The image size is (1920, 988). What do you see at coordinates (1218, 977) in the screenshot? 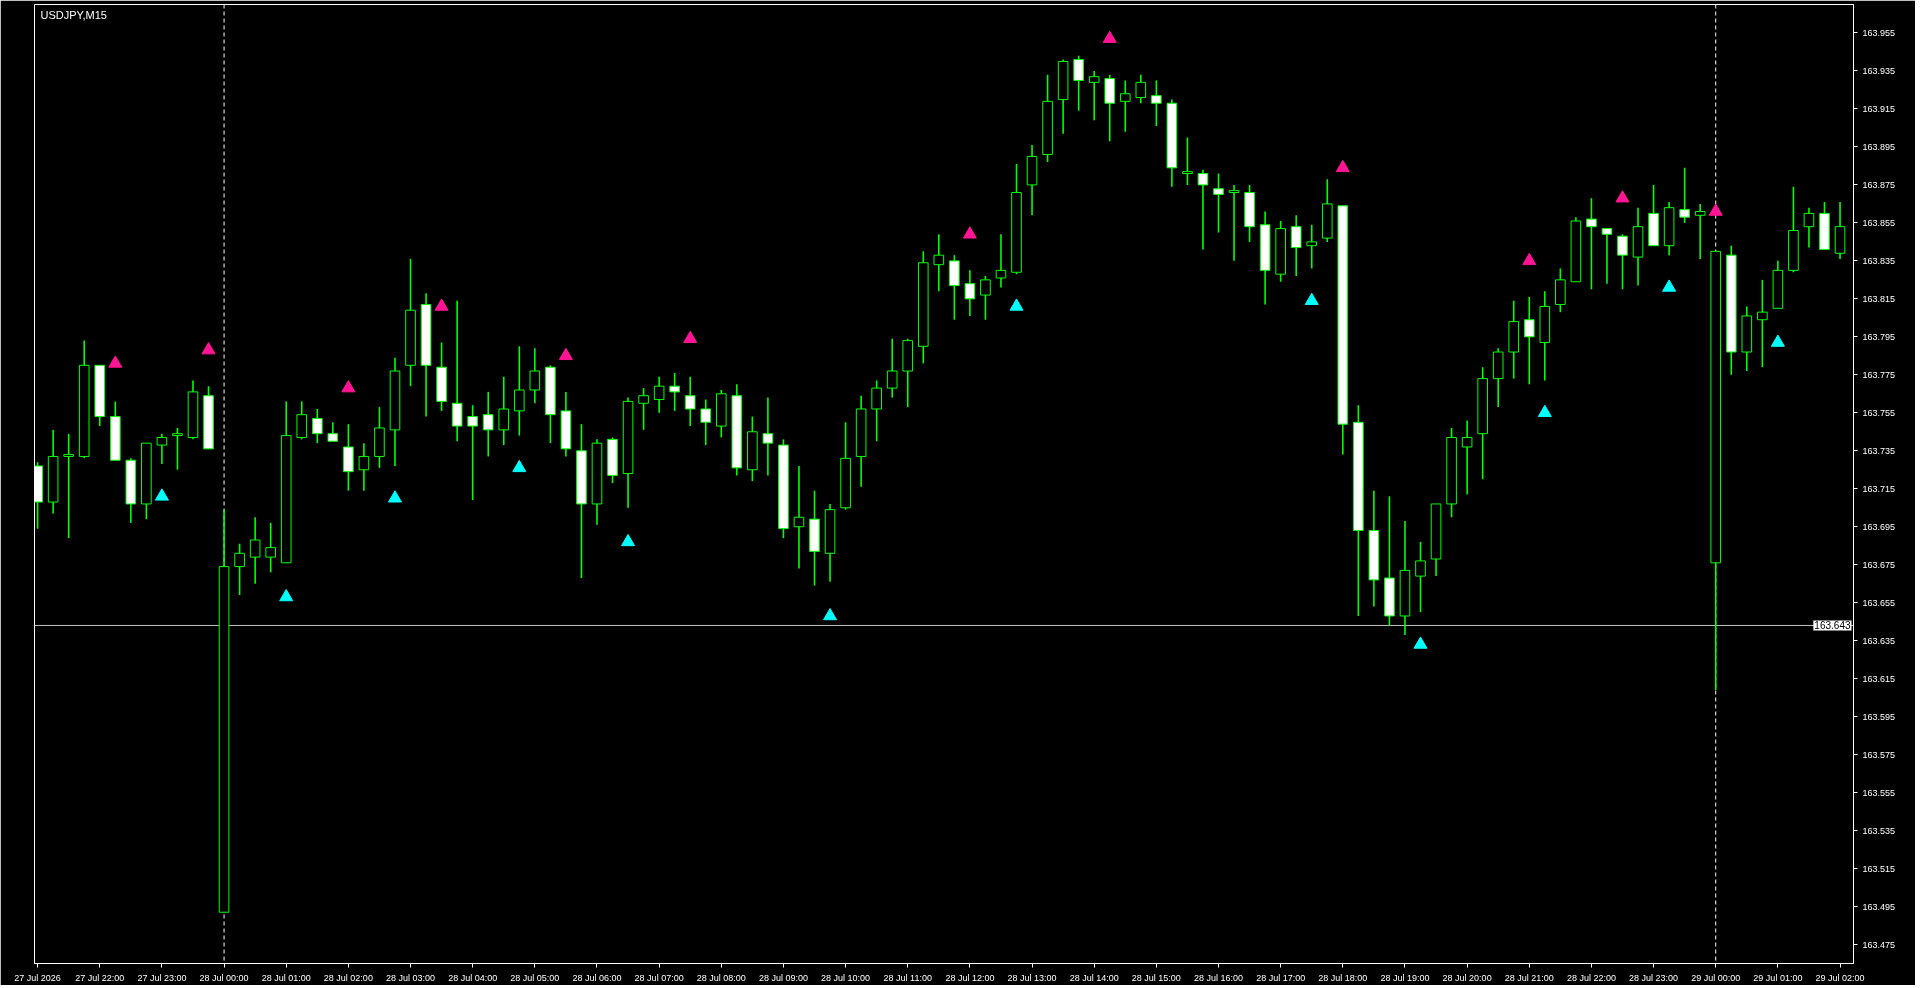
I see `x-tick-label: 28 Jul 16:00` at bounding box center [1218, 977].